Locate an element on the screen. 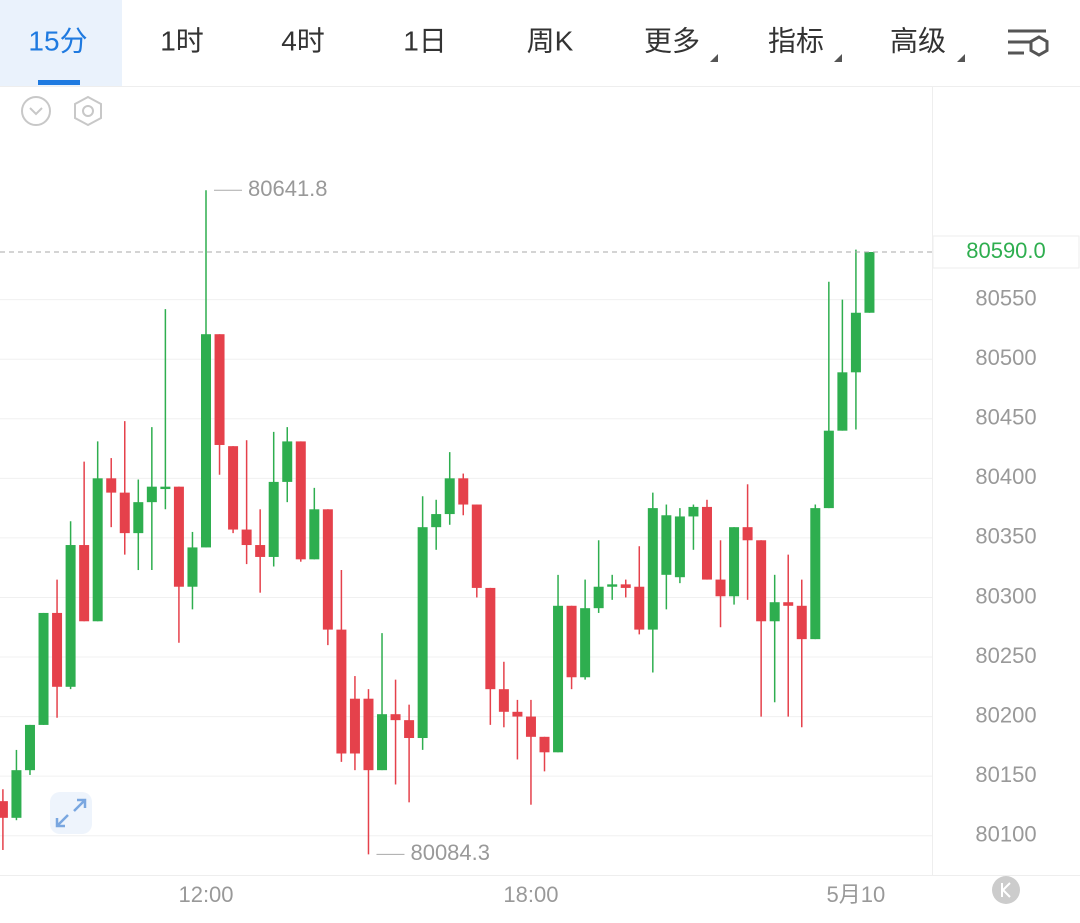 This screenshot has height=923, width=1080. active-tab-underline is located at coordinates (59, 82).